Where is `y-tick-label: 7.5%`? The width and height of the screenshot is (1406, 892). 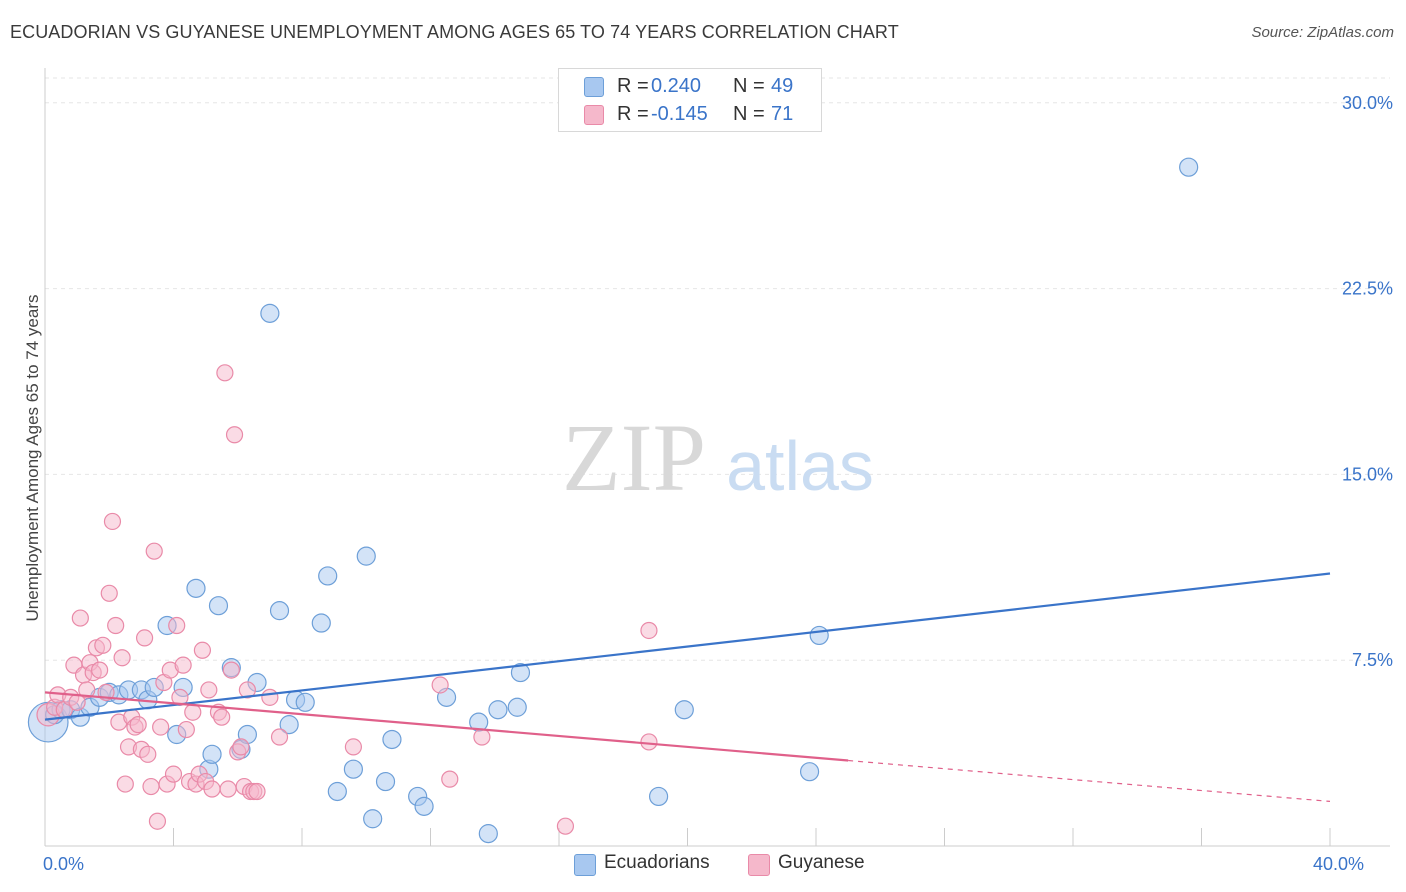
y-tick-label: 7.5% is located at coordinates (1372, 660).